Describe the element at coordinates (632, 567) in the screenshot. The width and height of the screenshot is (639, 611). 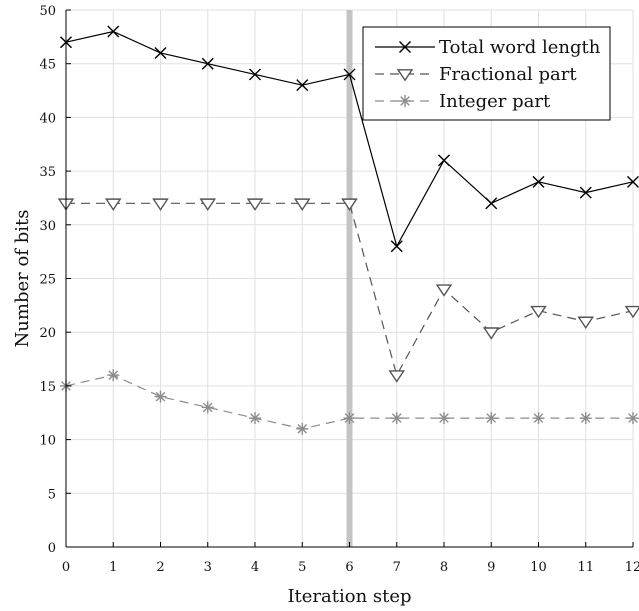
I see `x-tick-label: 12` at that location.